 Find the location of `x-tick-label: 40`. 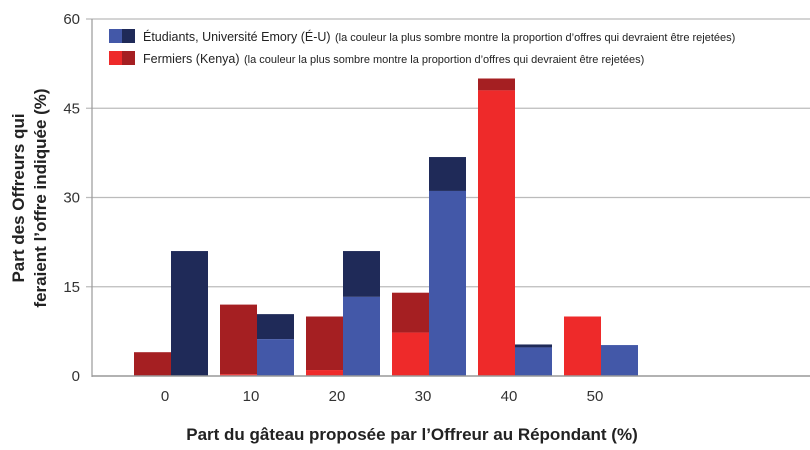

x-tick-label: 40 is located at coordinates (509, 396).